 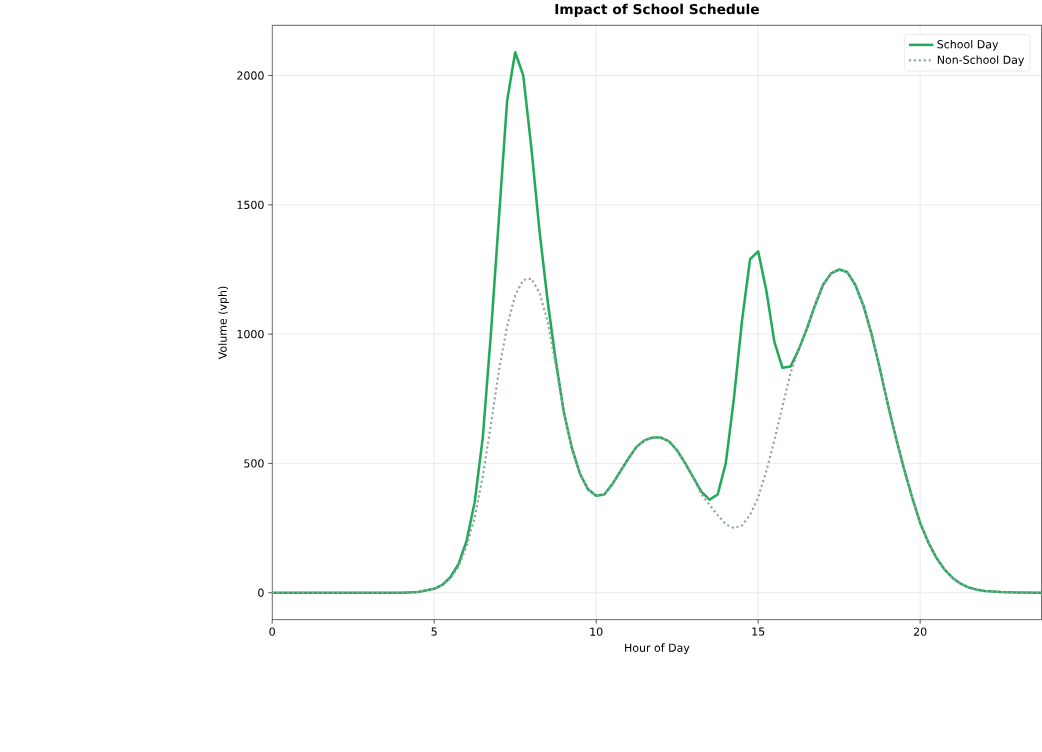 I want to click on y-tick-label: 1500, so click(x=250, y=205).